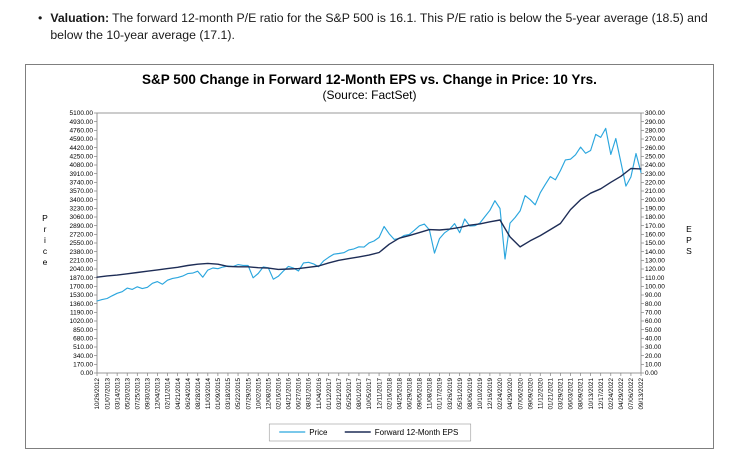 Image resolution: width=740 pixels, height=473 pixels. I want to click on svg-text: 4930.00, so click(81, 122).